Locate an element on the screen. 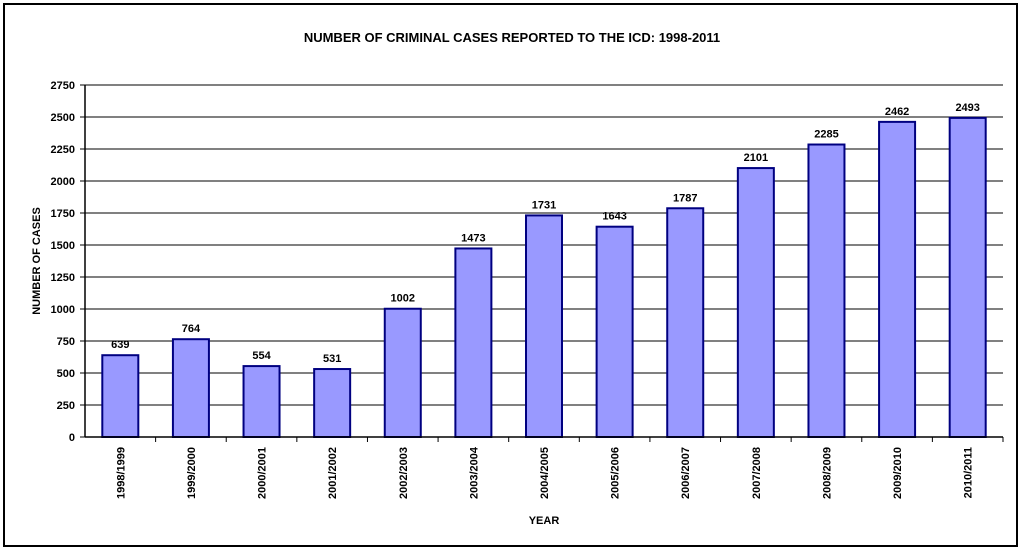 This screenshot has height=553, width=1024. data-label: 639 is located at coordinates (120, 345).